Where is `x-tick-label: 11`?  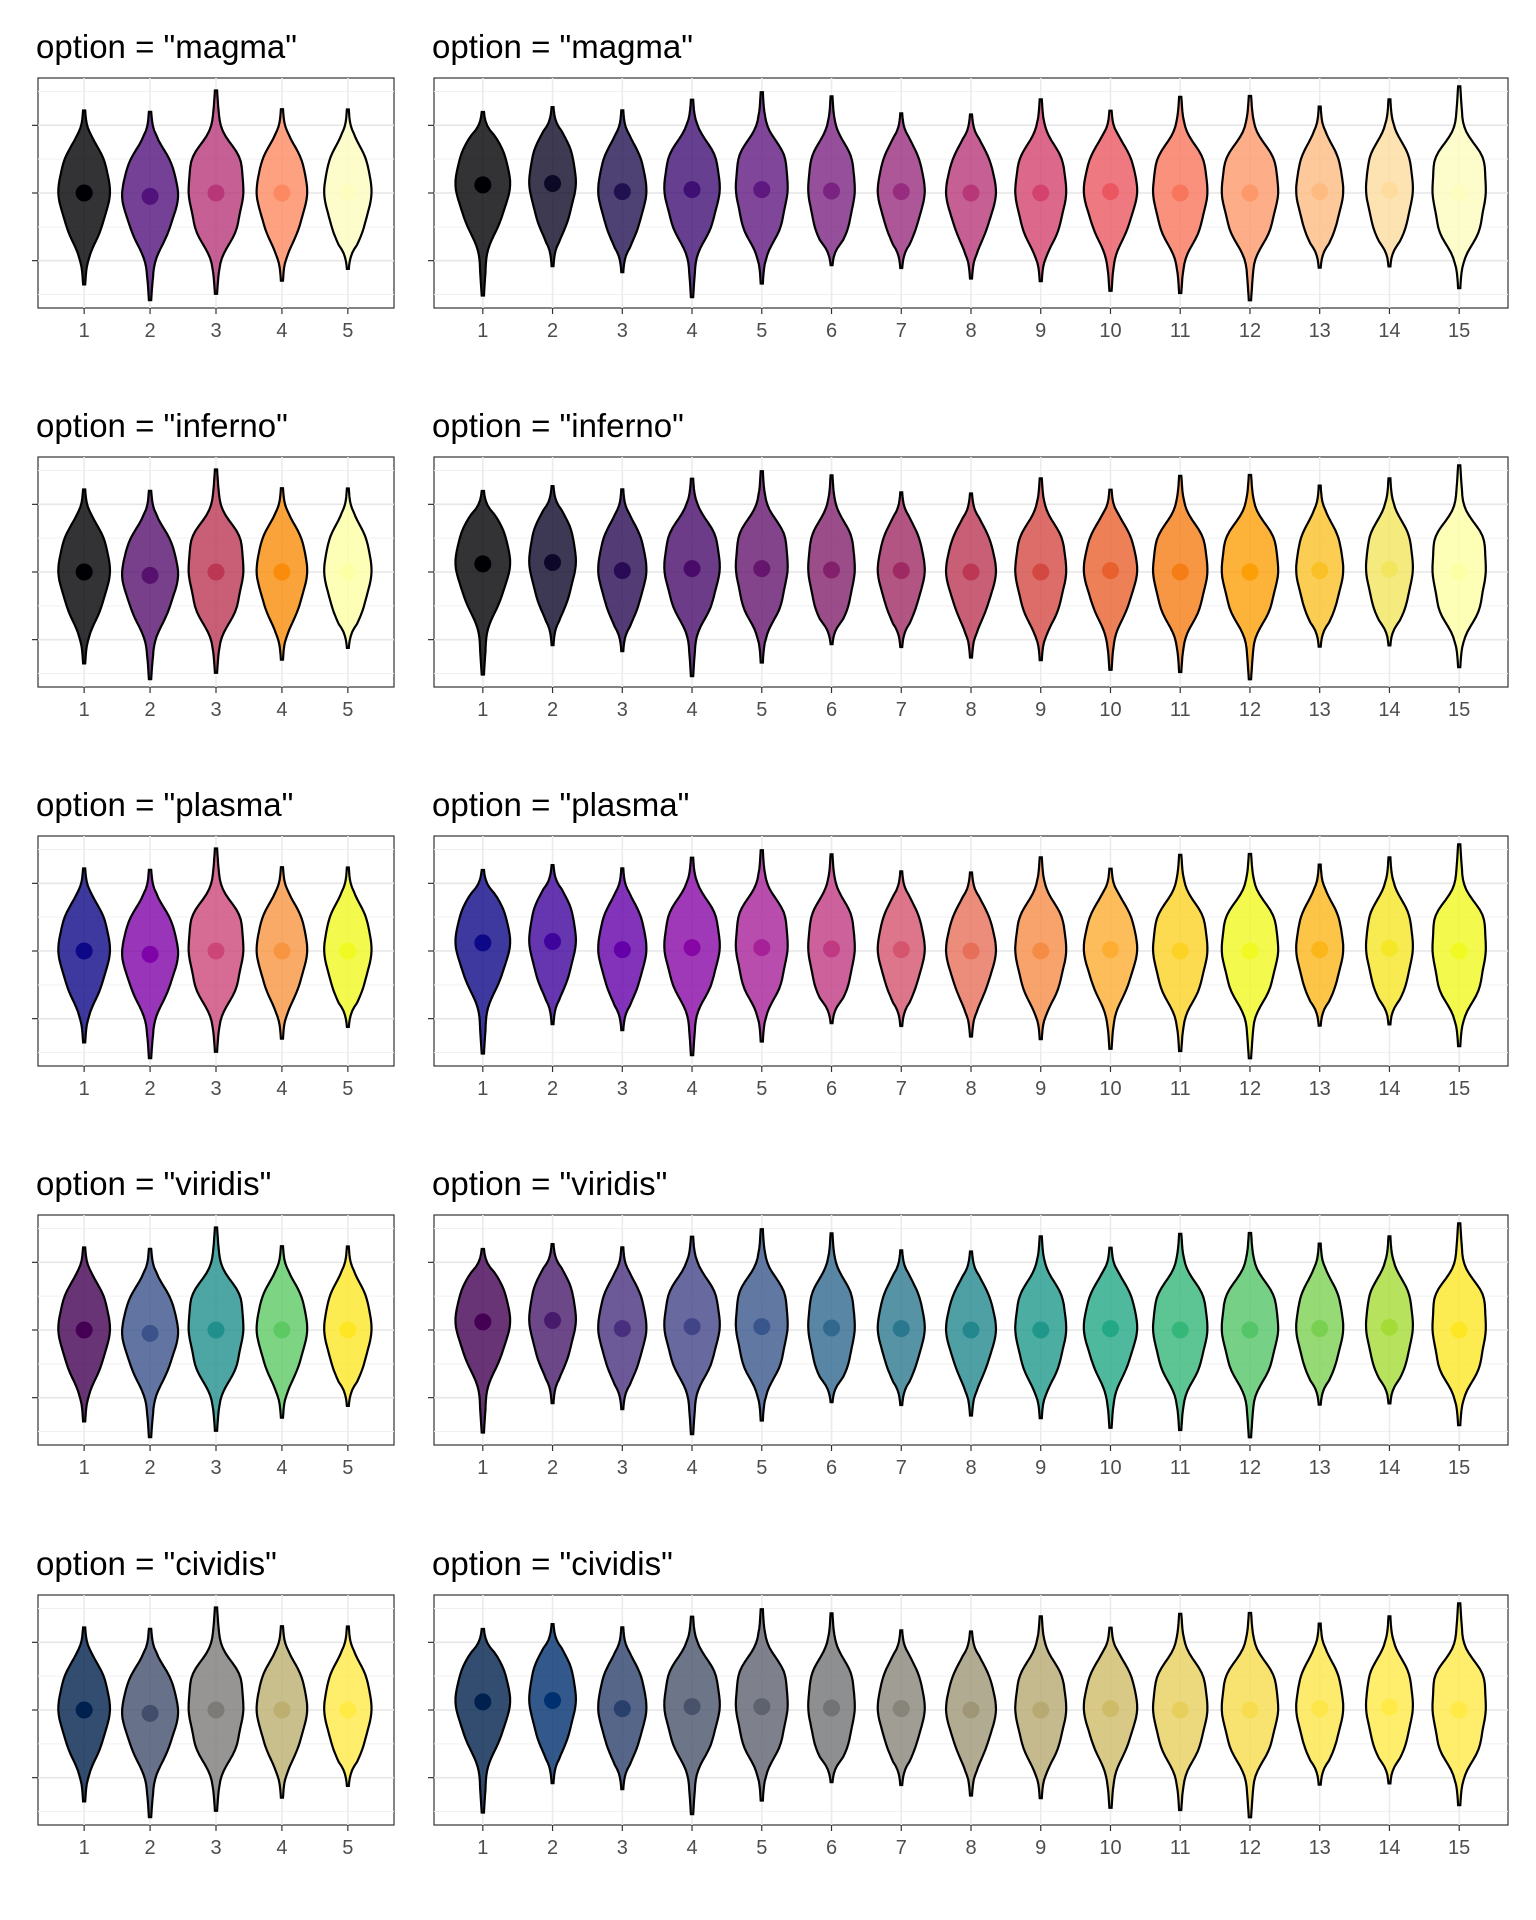 x-tick-label: 11 is located at coordinates (1180, 1848).